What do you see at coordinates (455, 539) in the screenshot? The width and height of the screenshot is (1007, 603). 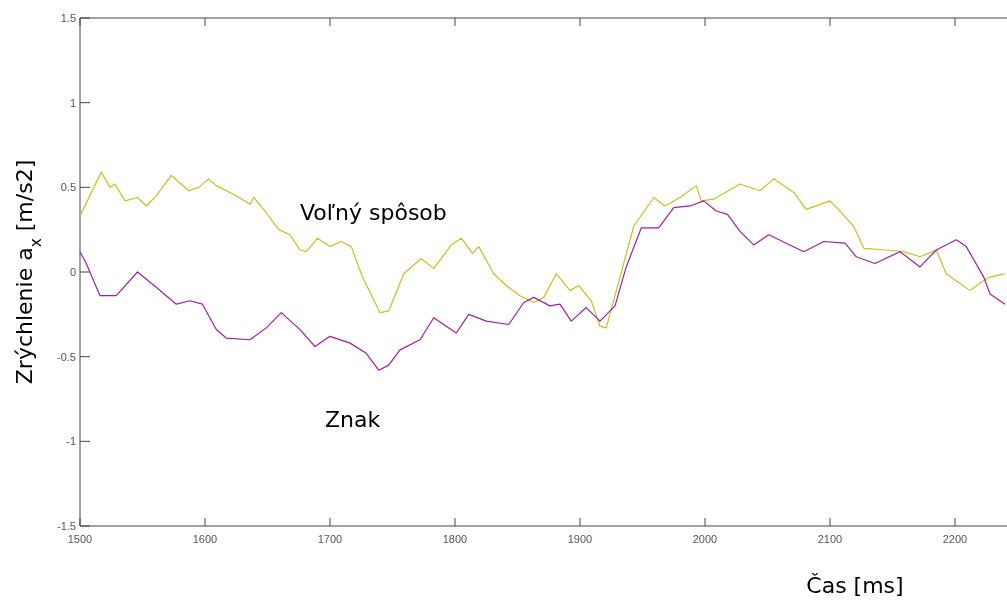 I see `x-tick-label: 1800` at bounding box center [455, 539].